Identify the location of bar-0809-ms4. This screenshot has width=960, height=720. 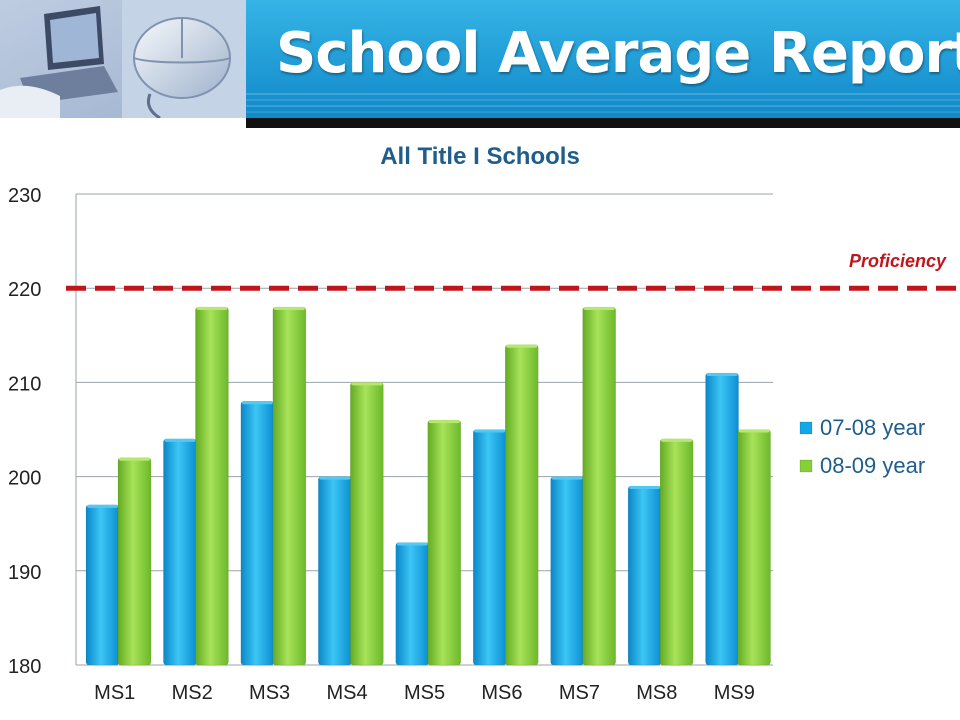
(367, 524).